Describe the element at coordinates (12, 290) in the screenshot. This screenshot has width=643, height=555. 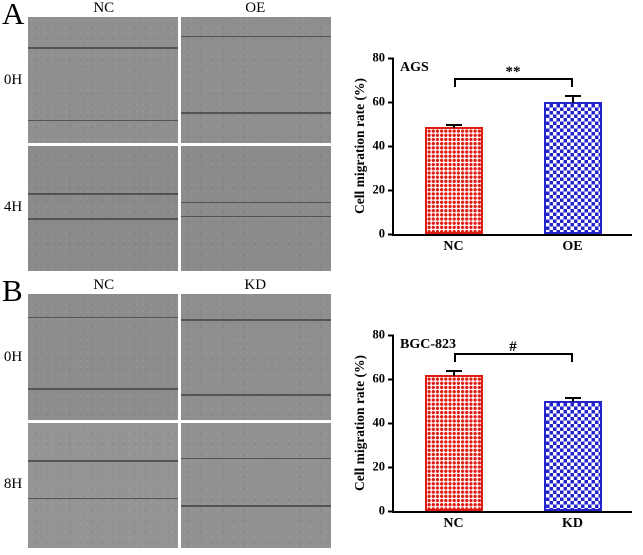
I see `panel-label-b: B` at that location.